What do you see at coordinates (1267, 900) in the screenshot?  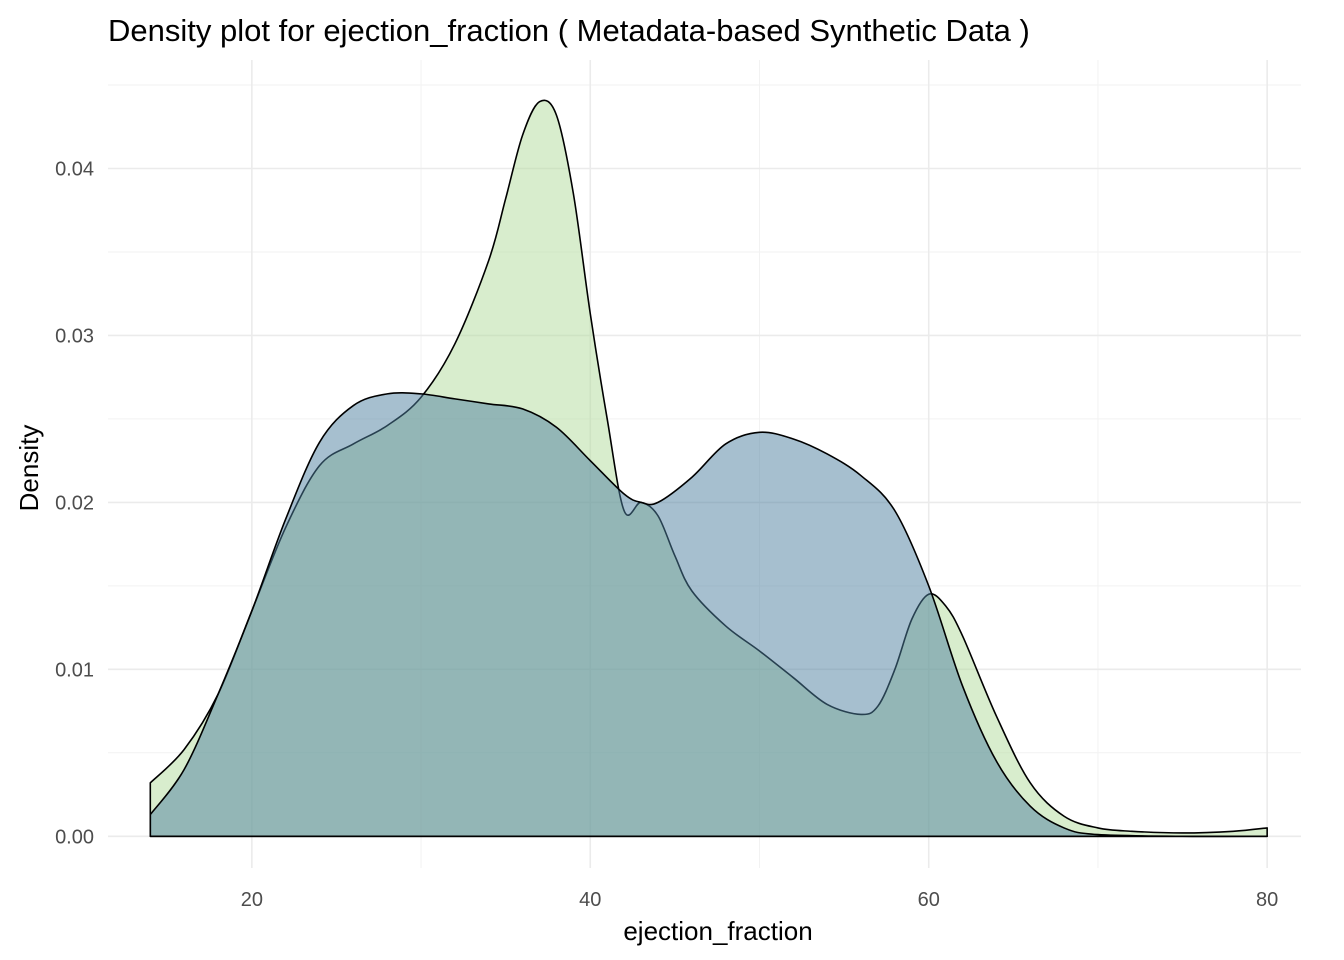 I see `x-tick-label: 80` at bounding box center [1267, 900].